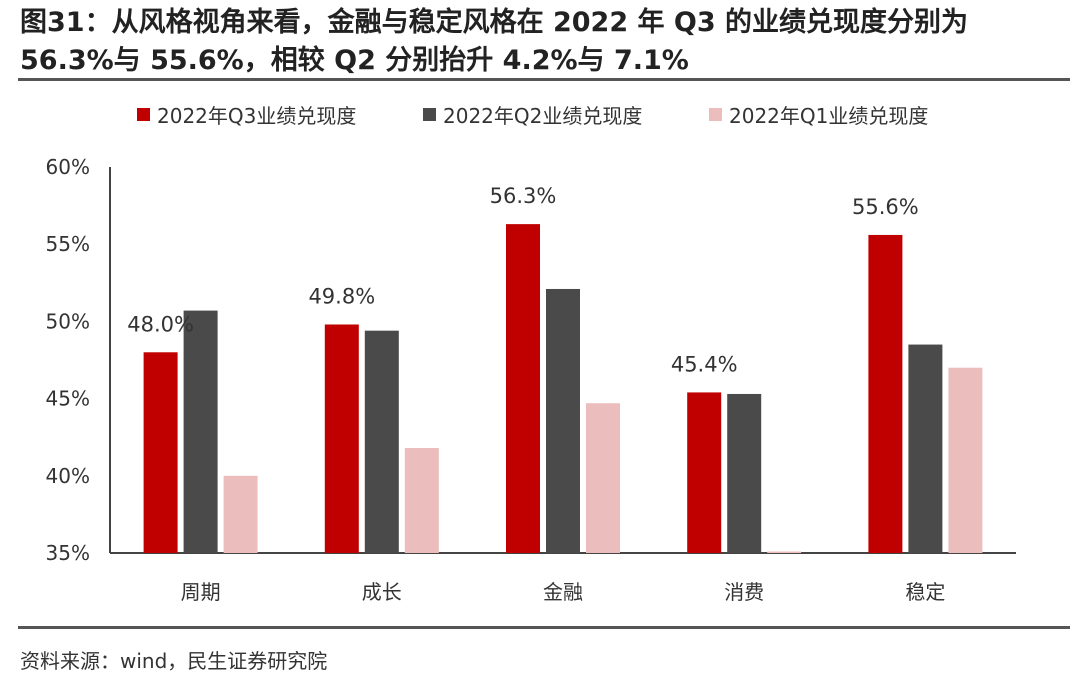  Describe the element at coordinates (744, 592) in the screenshot. I see `x-tick-label: 消费` at that location.